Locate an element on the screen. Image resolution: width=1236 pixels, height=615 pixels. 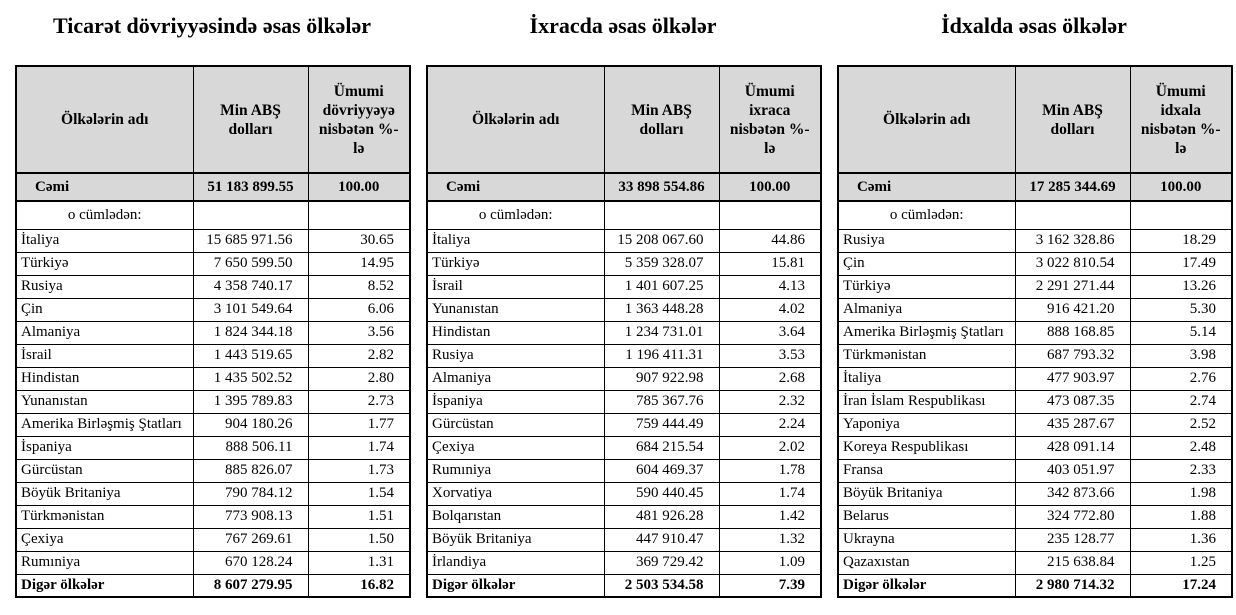
country-name: Böyük Britaniya is located at coordinates (104, 493).